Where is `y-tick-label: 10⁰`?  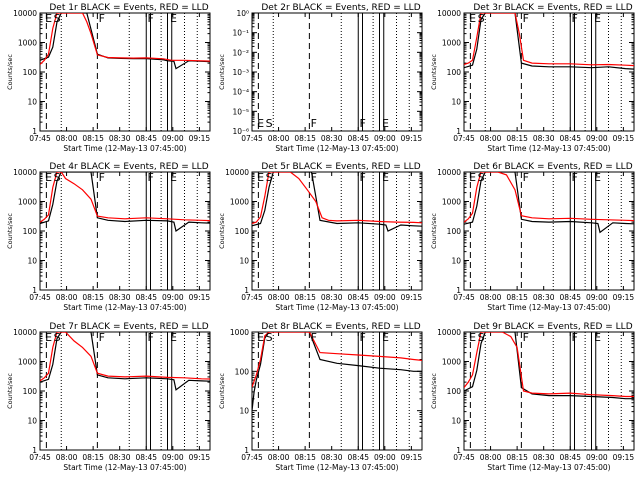 y-tick-label: 10⁰ is located at coordinates (242, 13).